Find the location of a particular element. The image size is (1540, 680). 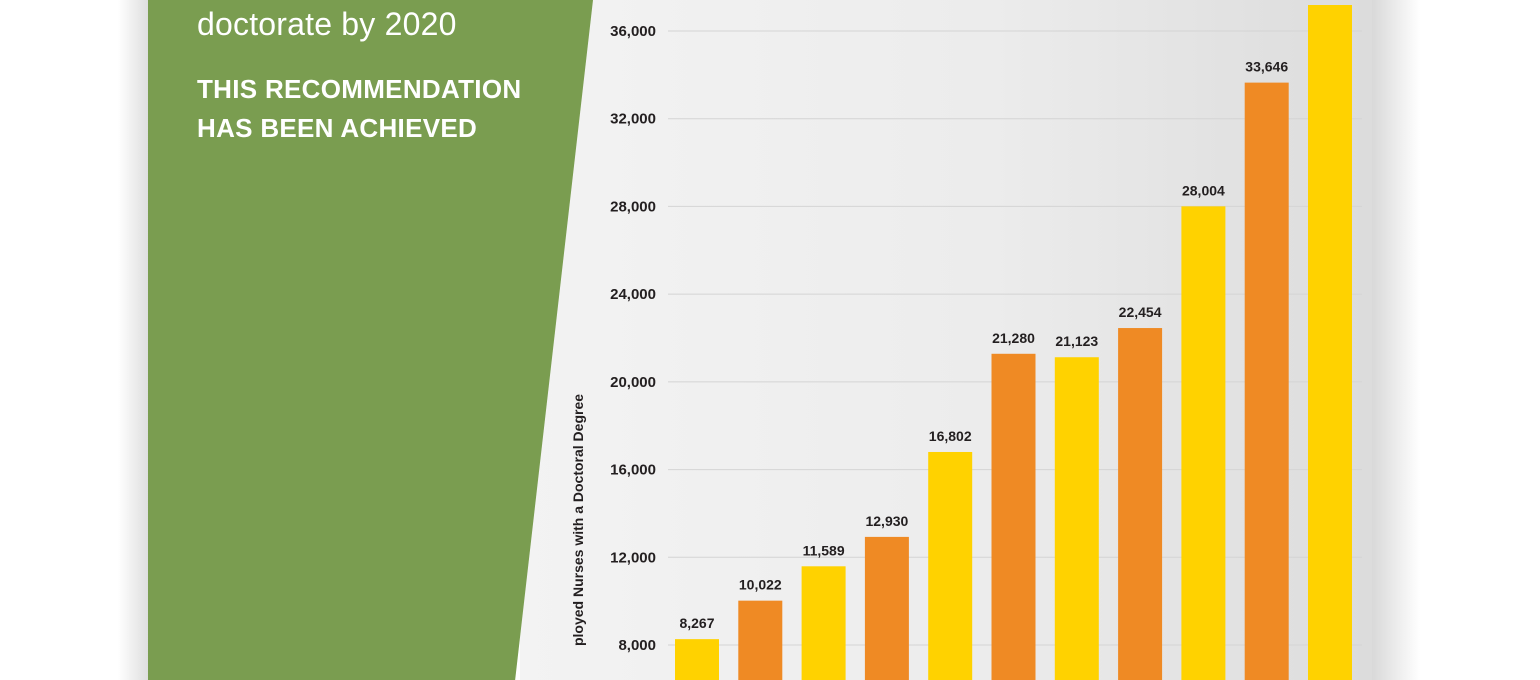

achievement-status: THIS RECOMMENDATION HAS BEEN ACHIEVED is located at coordinates (359, 108).